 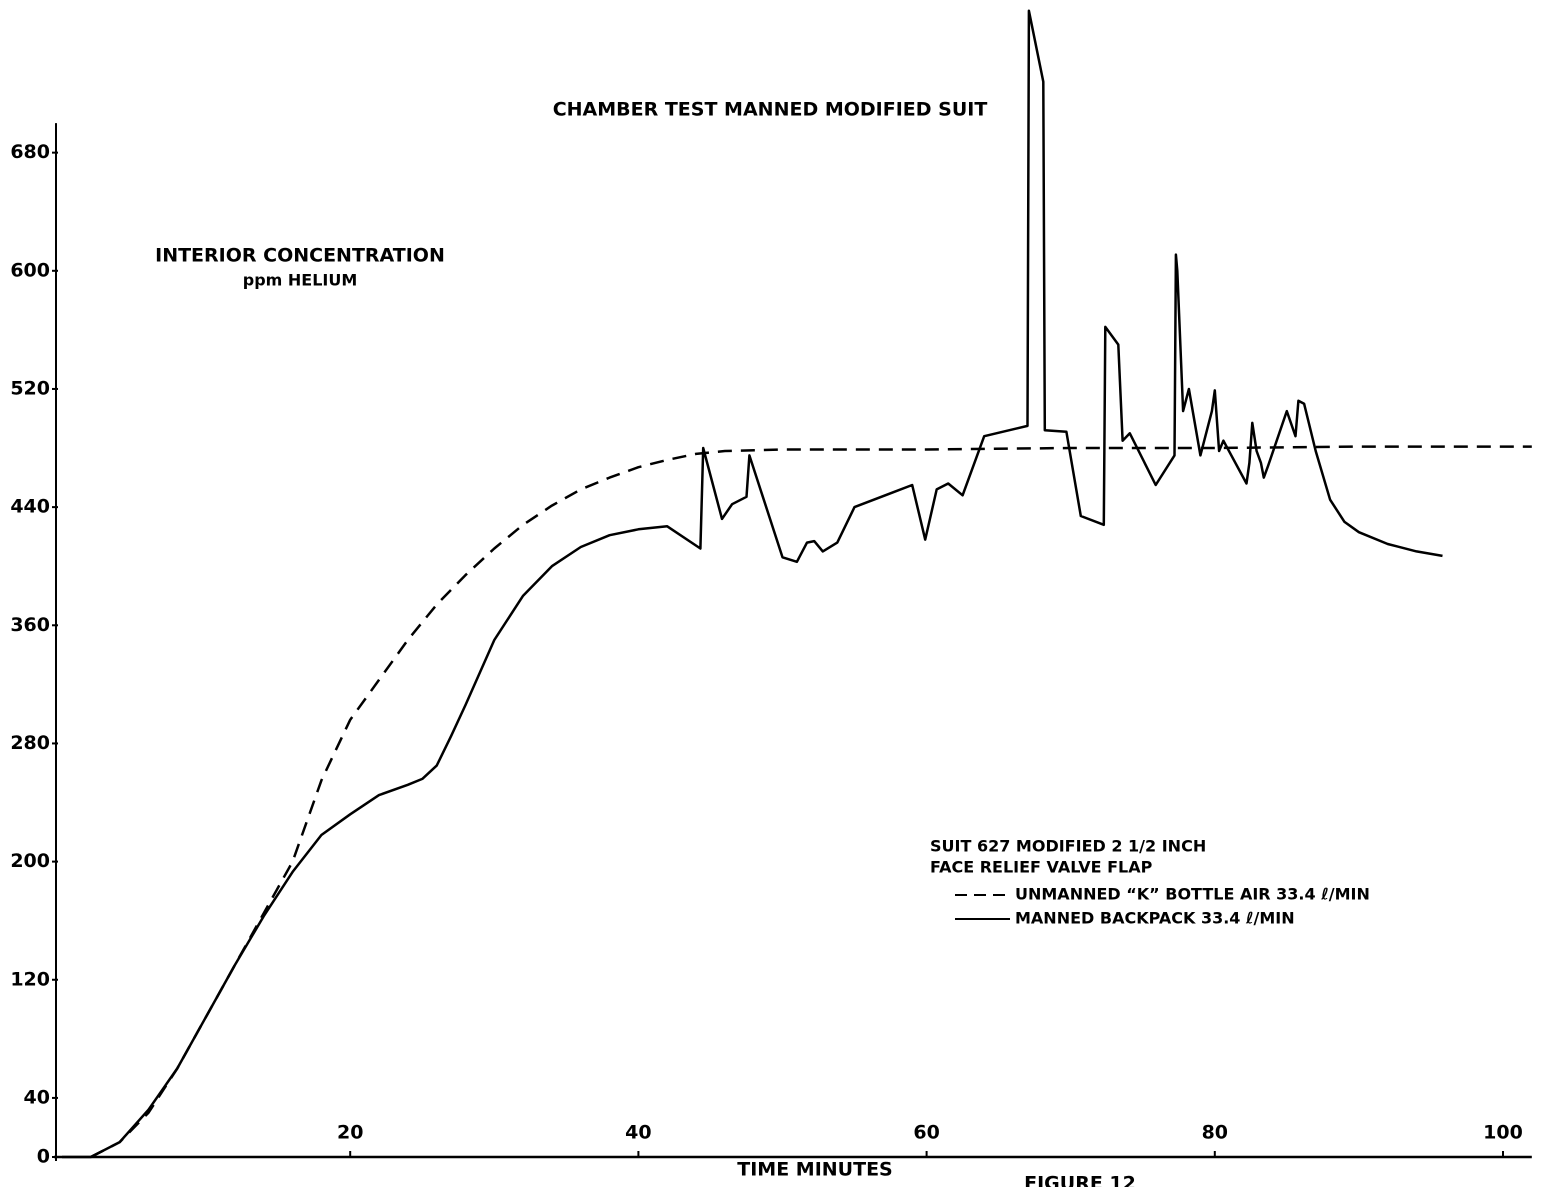 What do you see at coordinates (37, 1097) in the screenshot?
I see `y-tick-label: 40` at bounding box center [37, 1097].